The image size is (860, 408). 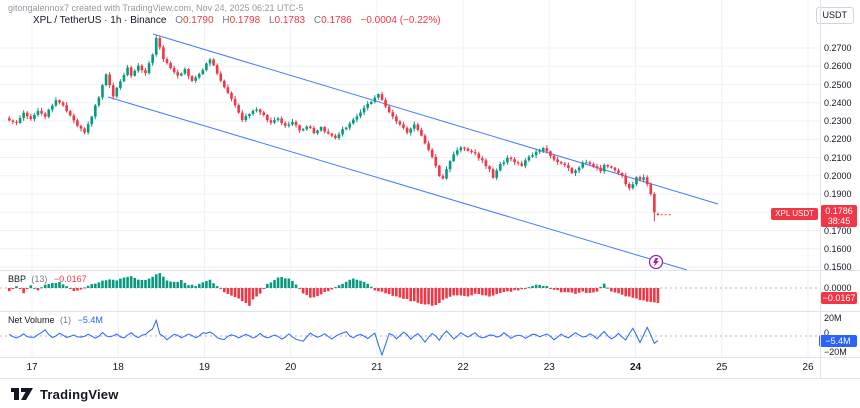 I want to click on price-axis-label: 0.1500, so click(x=838, y=267).